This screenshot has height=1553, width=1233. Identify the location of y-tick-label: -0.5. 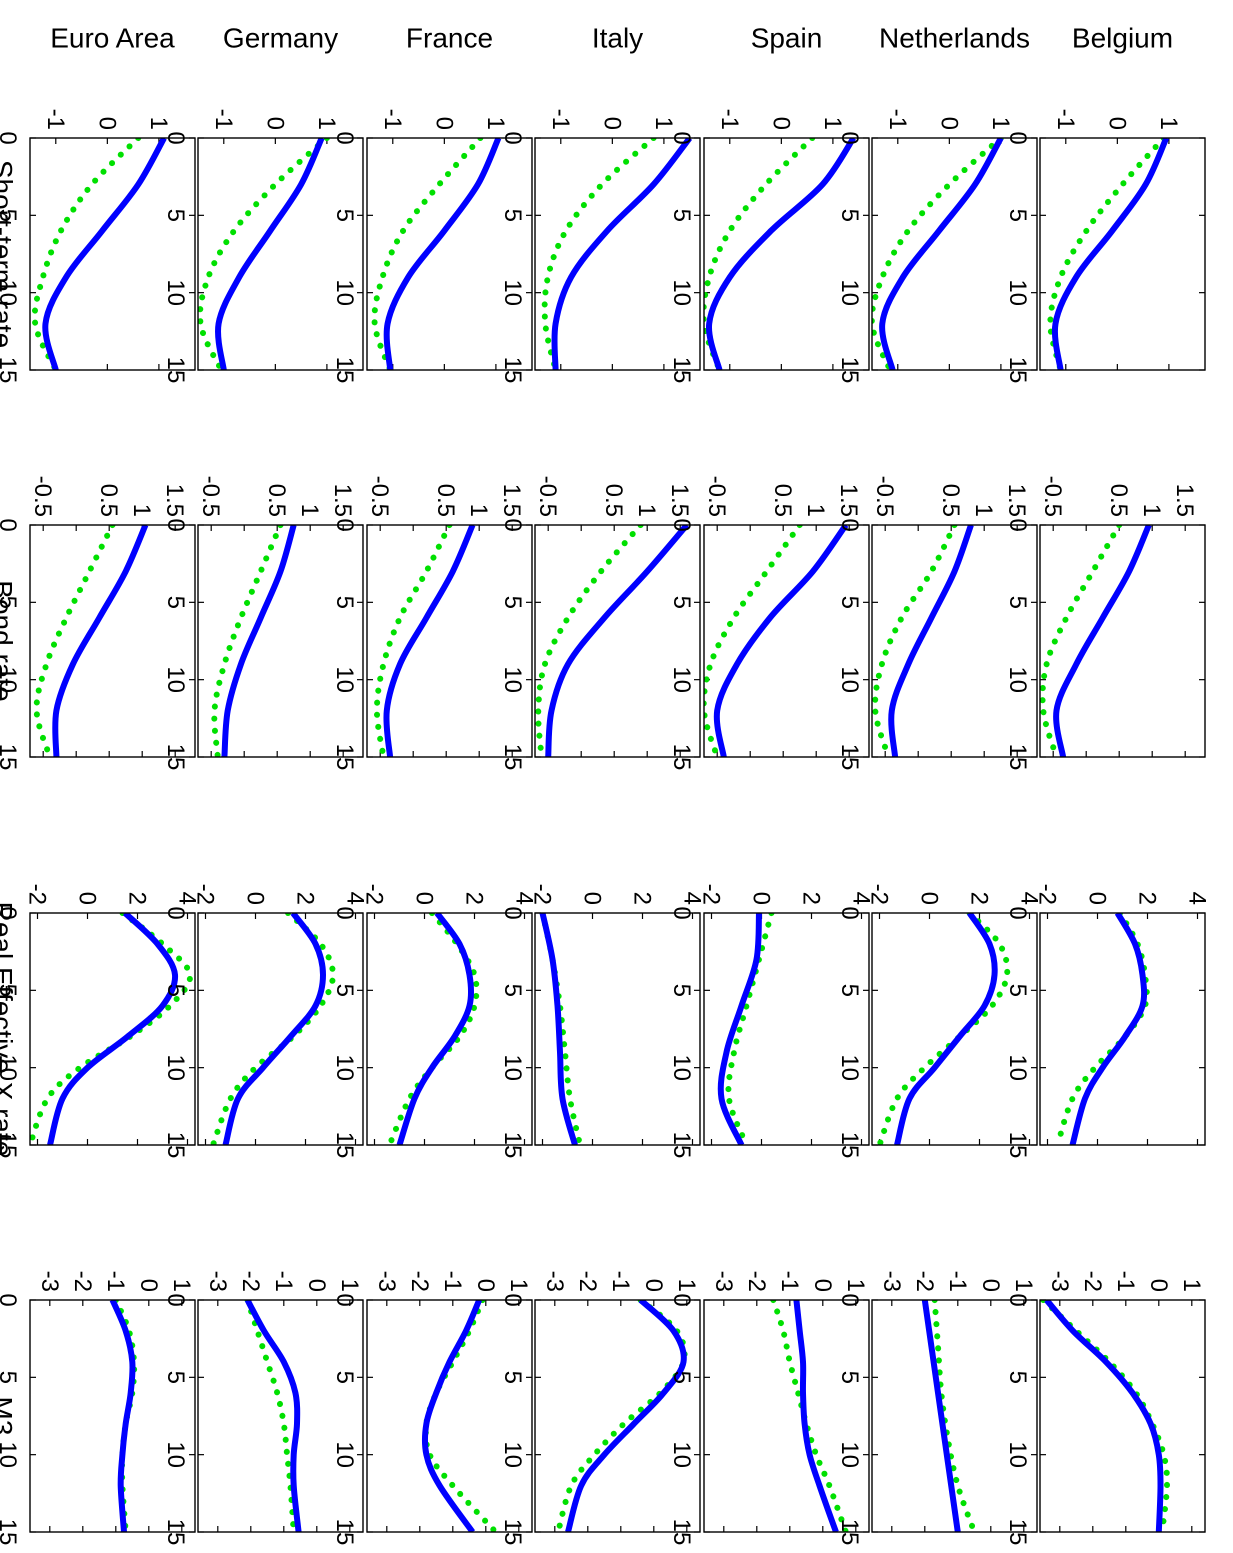
(547, 496).